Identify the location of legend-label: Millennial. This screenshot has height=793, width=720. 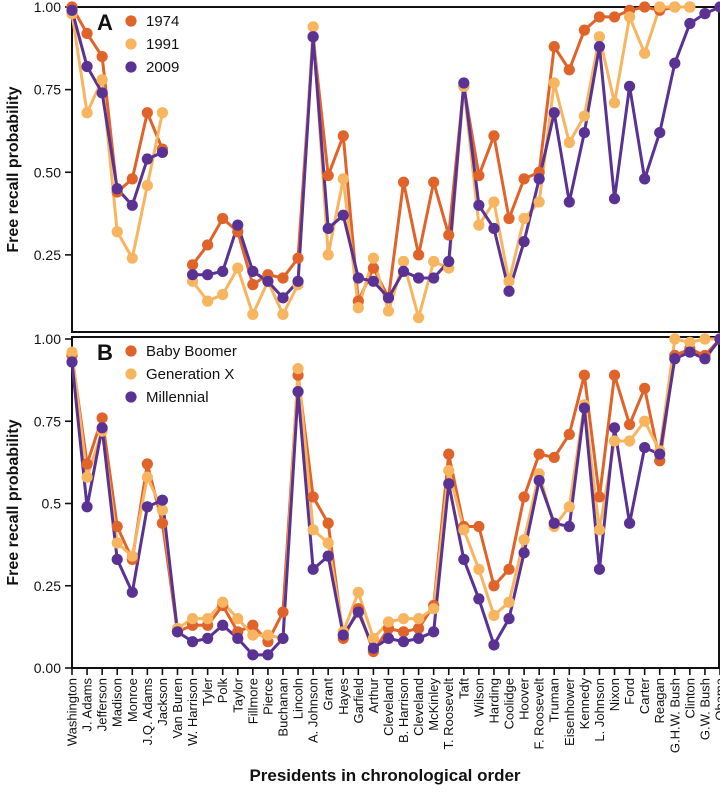
(177, 397).